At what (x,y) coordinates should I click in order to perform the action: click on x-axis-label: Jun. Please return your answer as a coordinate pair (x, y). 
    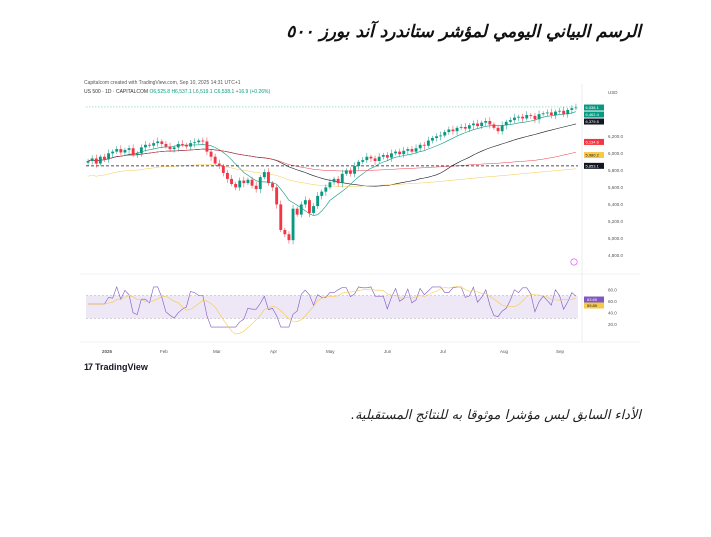
    Looking at the image, I should click on (388, 351).